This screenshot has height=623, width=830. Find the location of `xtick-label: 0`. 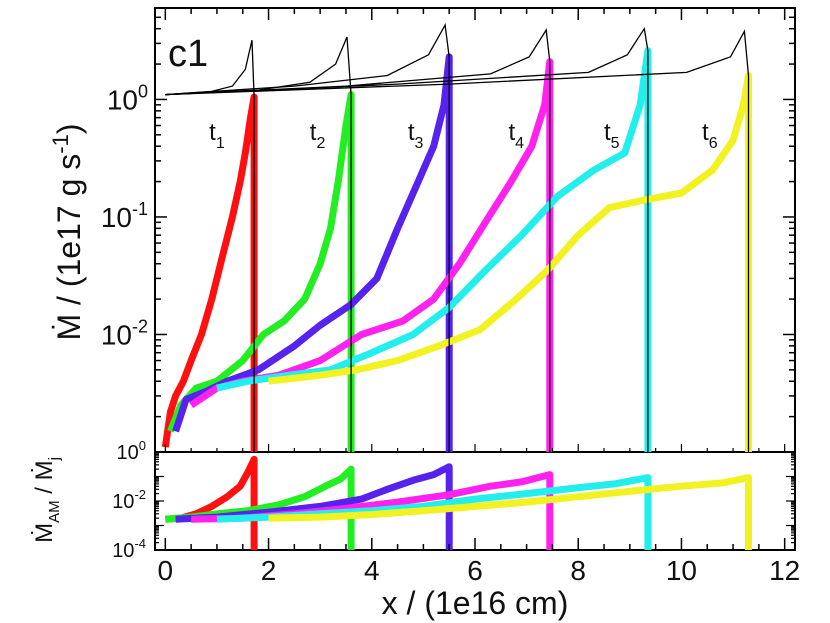

xtick-label: 0 is located at coordinates (166, 570).